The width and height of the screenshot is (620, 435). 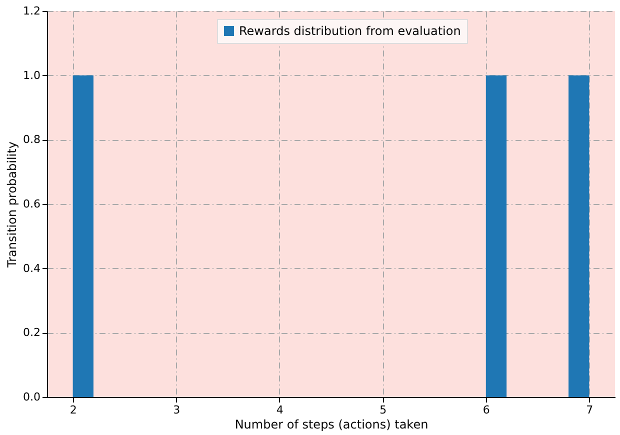 I want to click on x-tick-label: 6, so click(x=486, y=410).